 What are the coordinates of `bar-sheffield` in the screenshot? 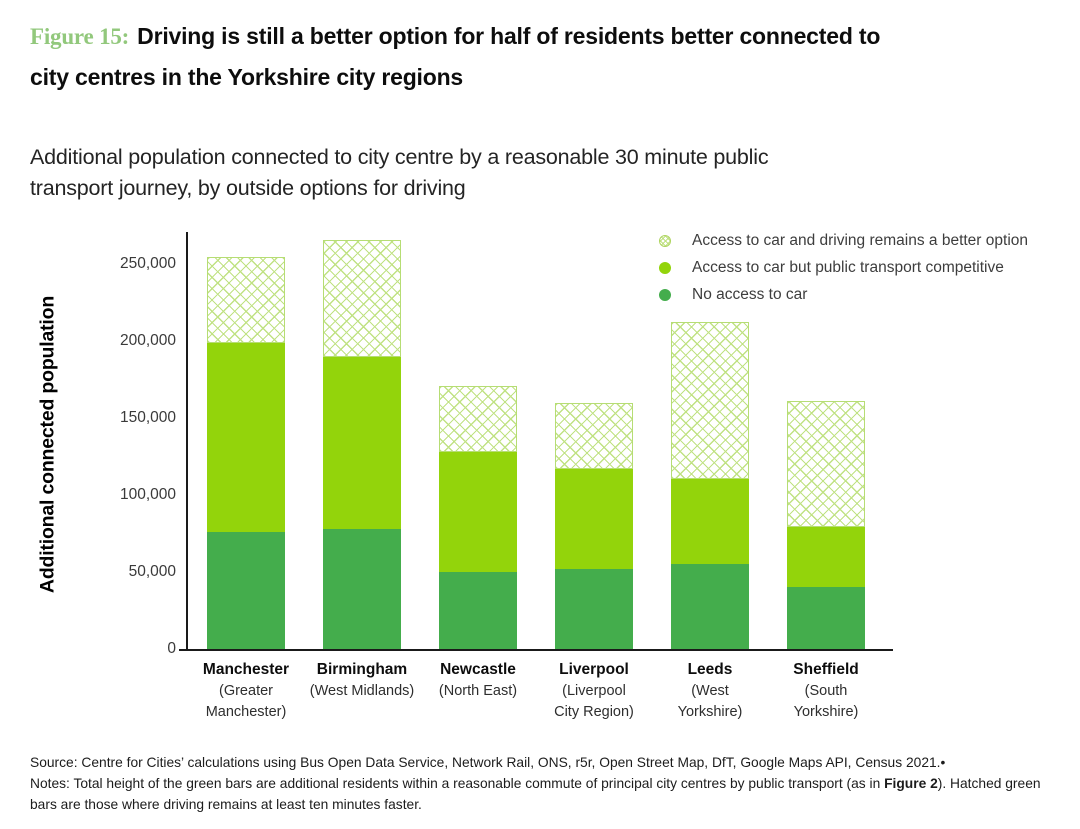 It's located at (826, 525).